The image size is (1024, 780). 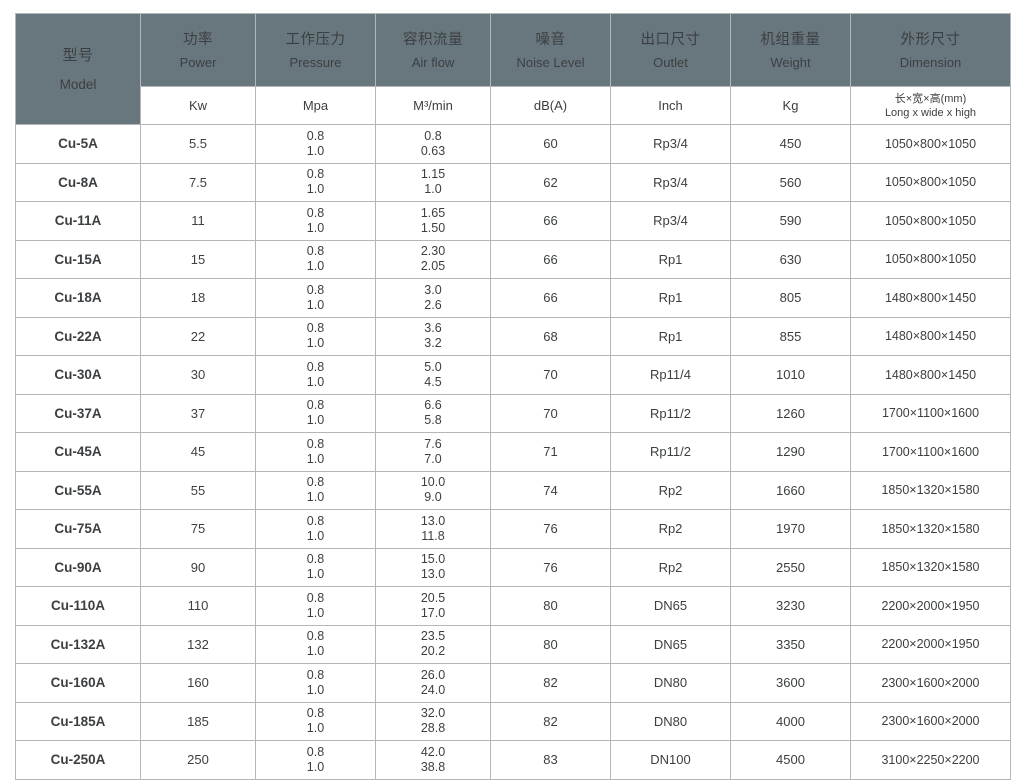 I want to click on cell-airflow: 3.0 2.6, so click(x=433, y=298).